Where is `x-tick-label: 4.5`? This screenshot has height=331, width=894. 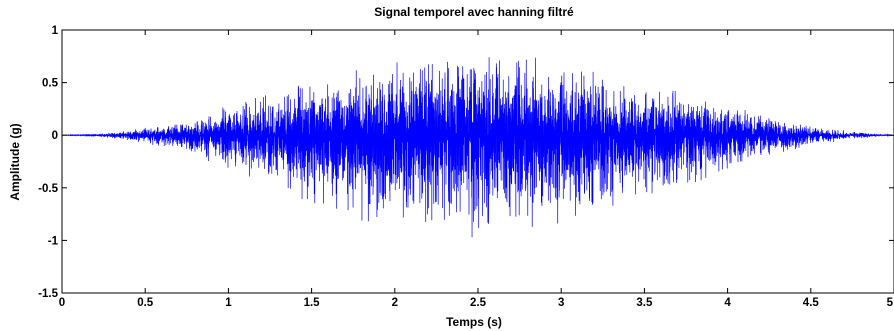 x-tick-label: 4.5 is located at coordinates (811, 303).